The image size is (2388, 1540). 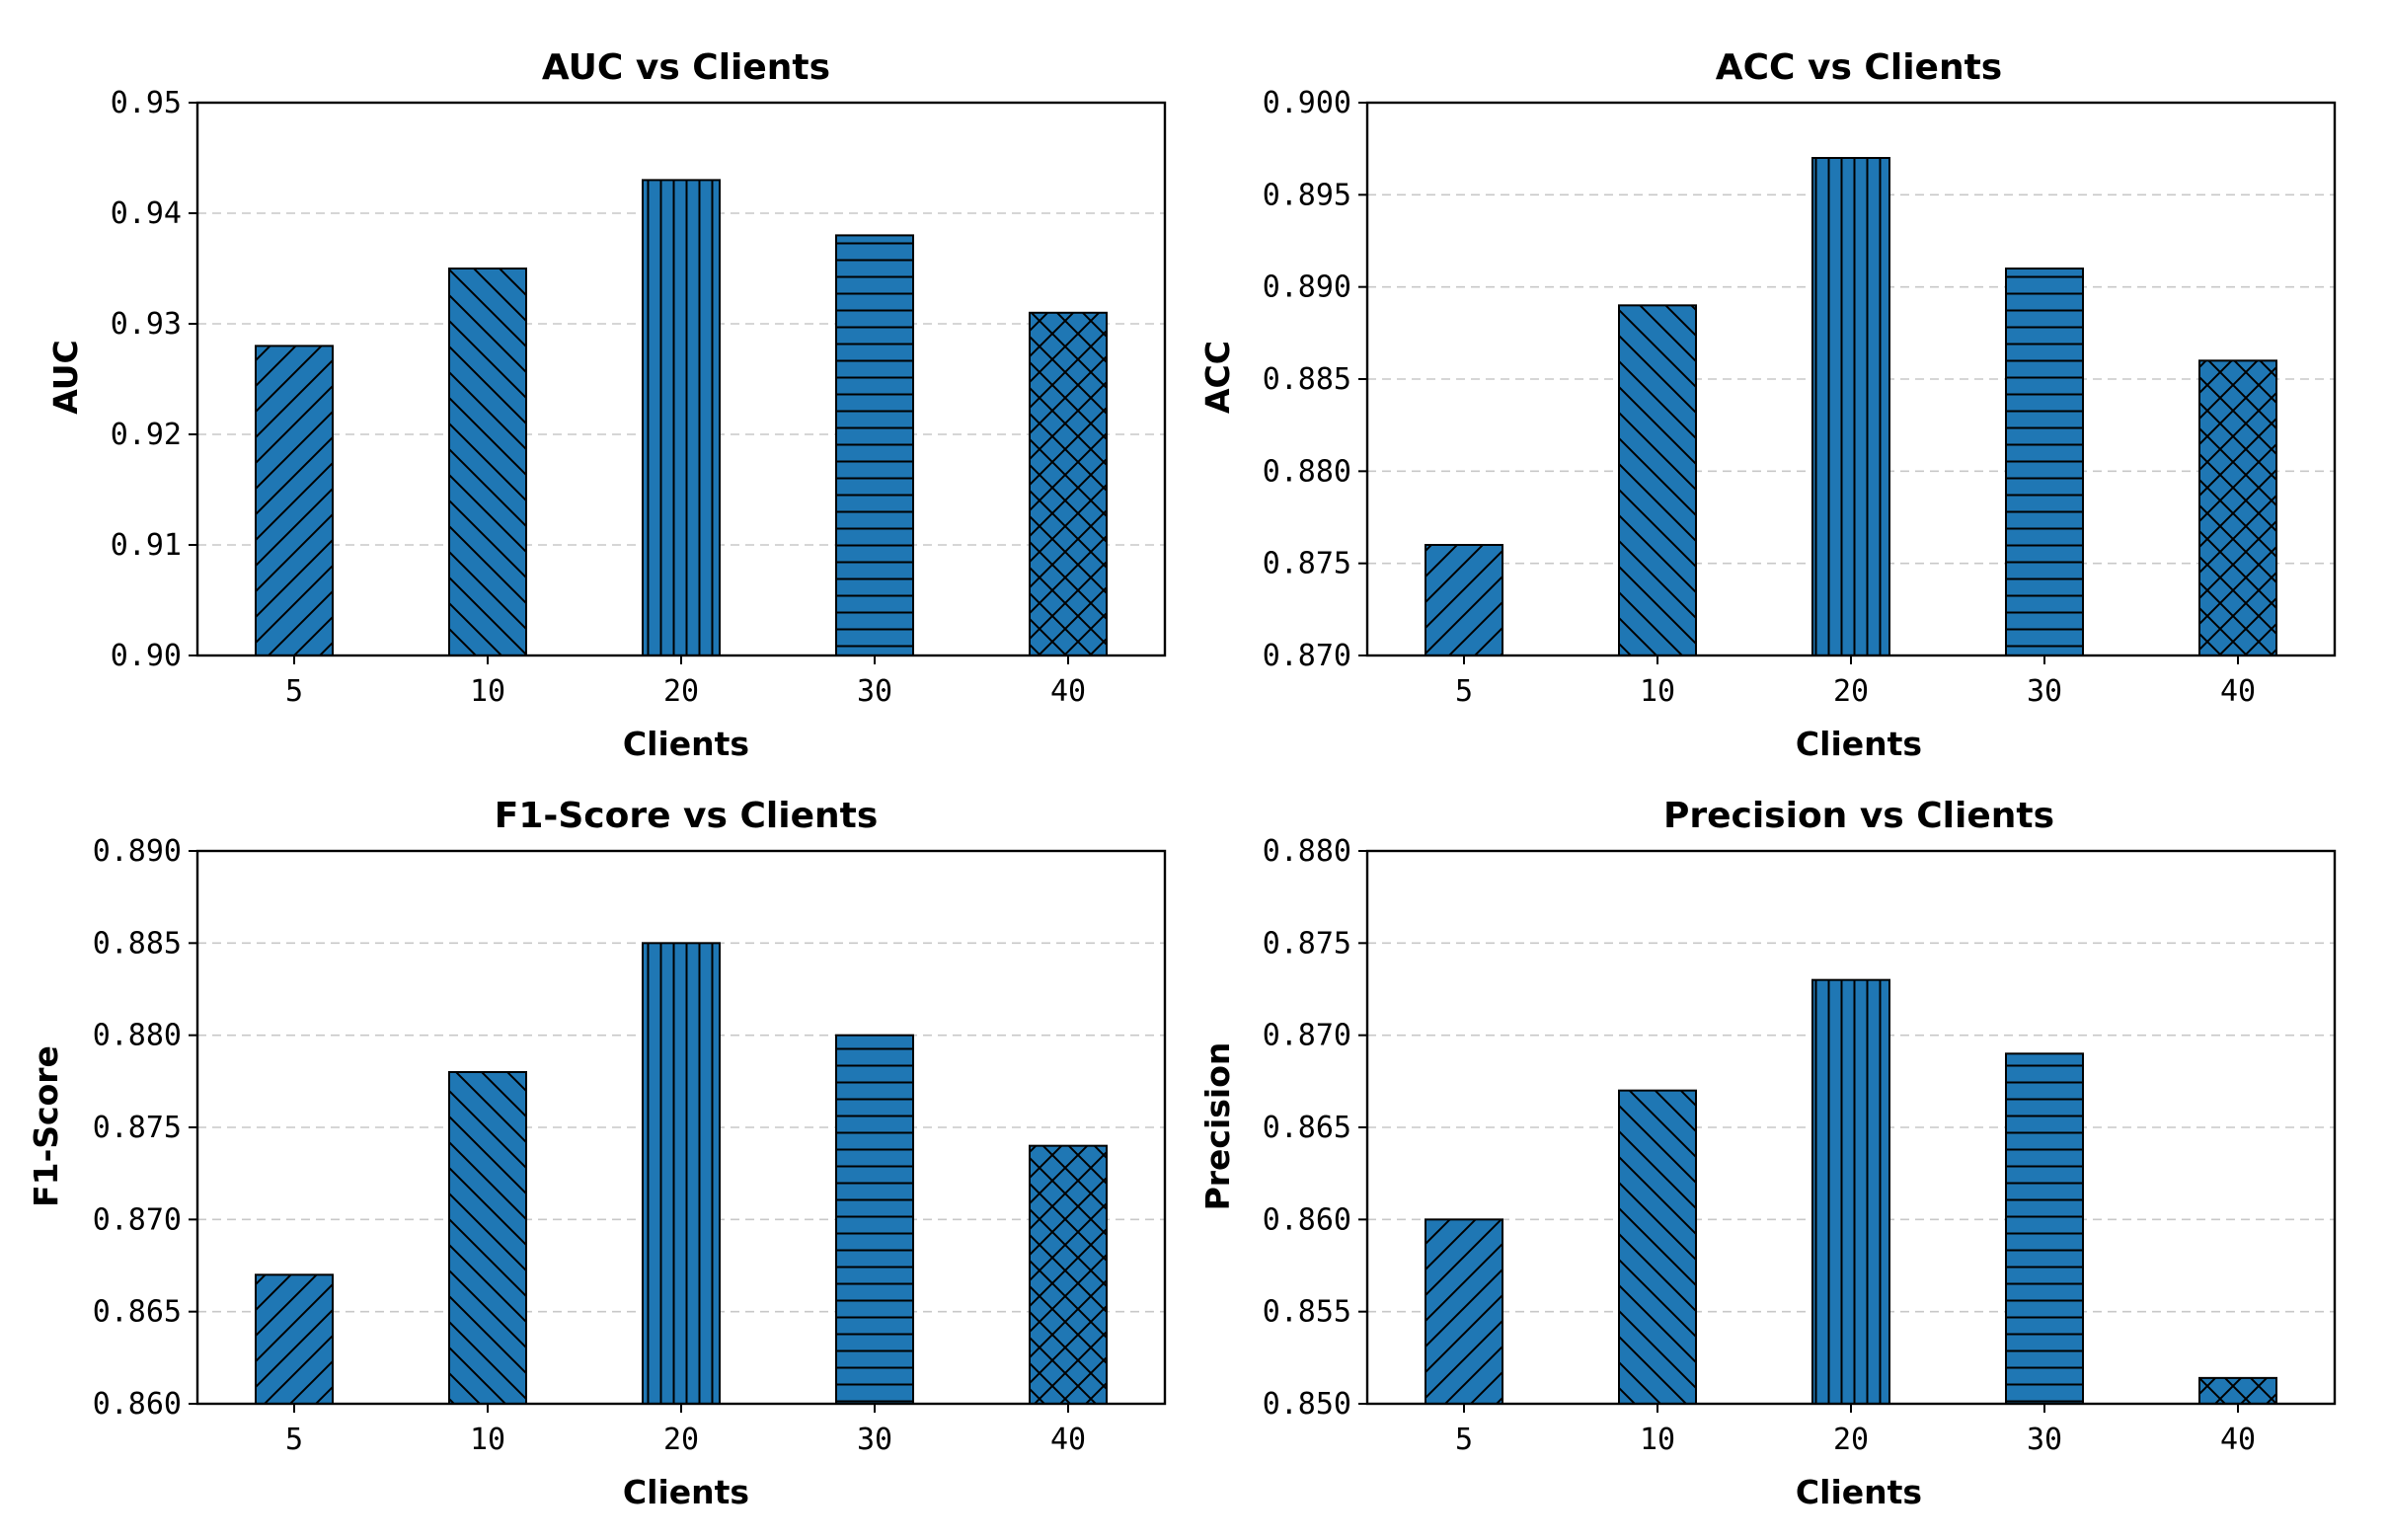 I want to click on y-tick-label: 0.94, so click(x=147, y=213).